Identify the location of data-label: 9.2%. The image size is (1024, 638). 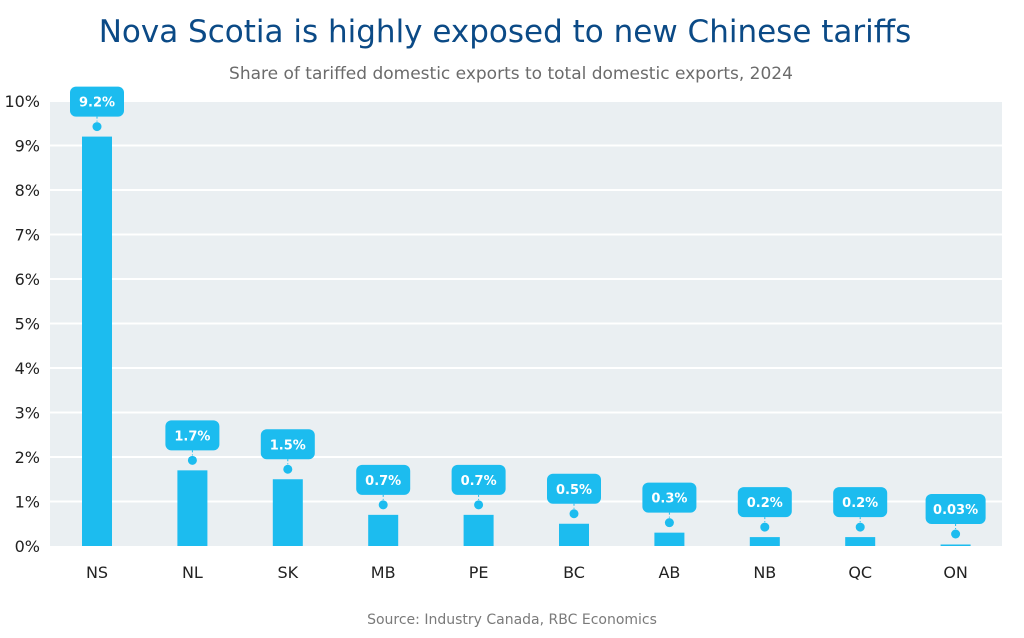
(97, 103).